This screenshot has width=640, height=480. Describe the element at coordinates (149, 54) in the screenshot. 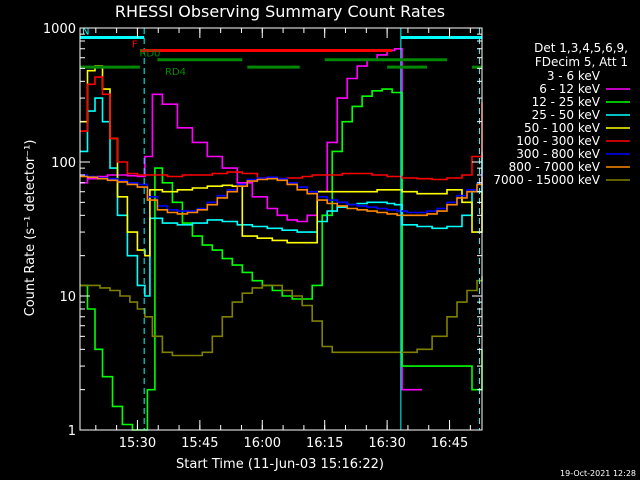

I see `state-bar-label-rd0: RD0` at that location.